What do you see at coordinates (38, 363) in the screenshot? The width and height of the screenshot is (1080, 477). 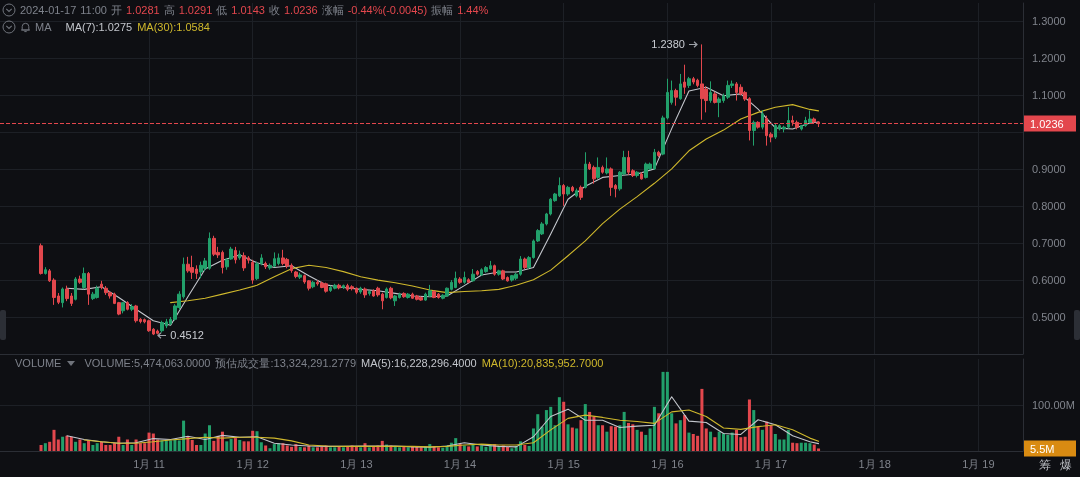 I see `legend-title: VOLUME` at bounding box center [38, 363].